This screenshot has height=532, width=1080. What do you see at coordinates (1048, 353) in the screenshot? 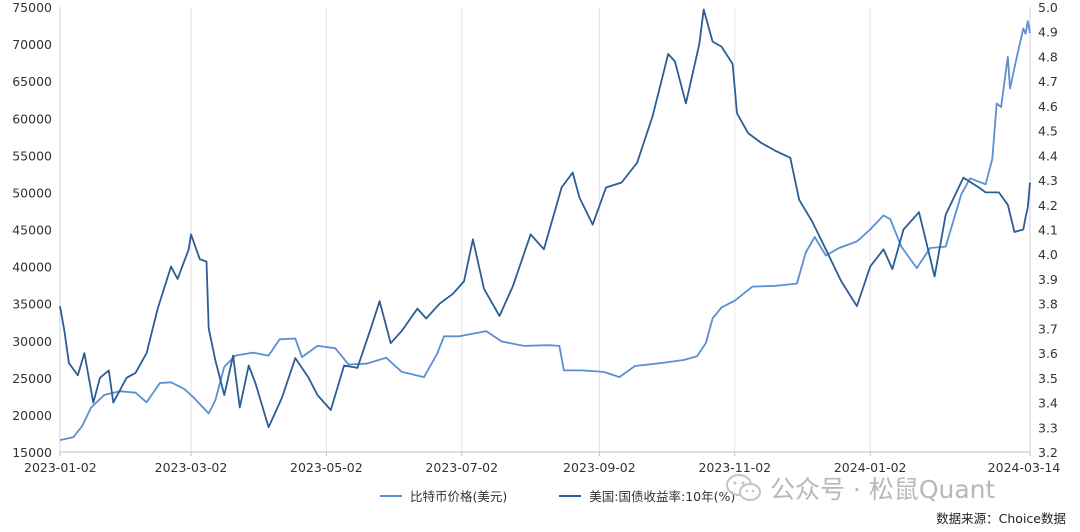
I see `y-right-tick-label: 3.6` at bounding box center [1048, 353].